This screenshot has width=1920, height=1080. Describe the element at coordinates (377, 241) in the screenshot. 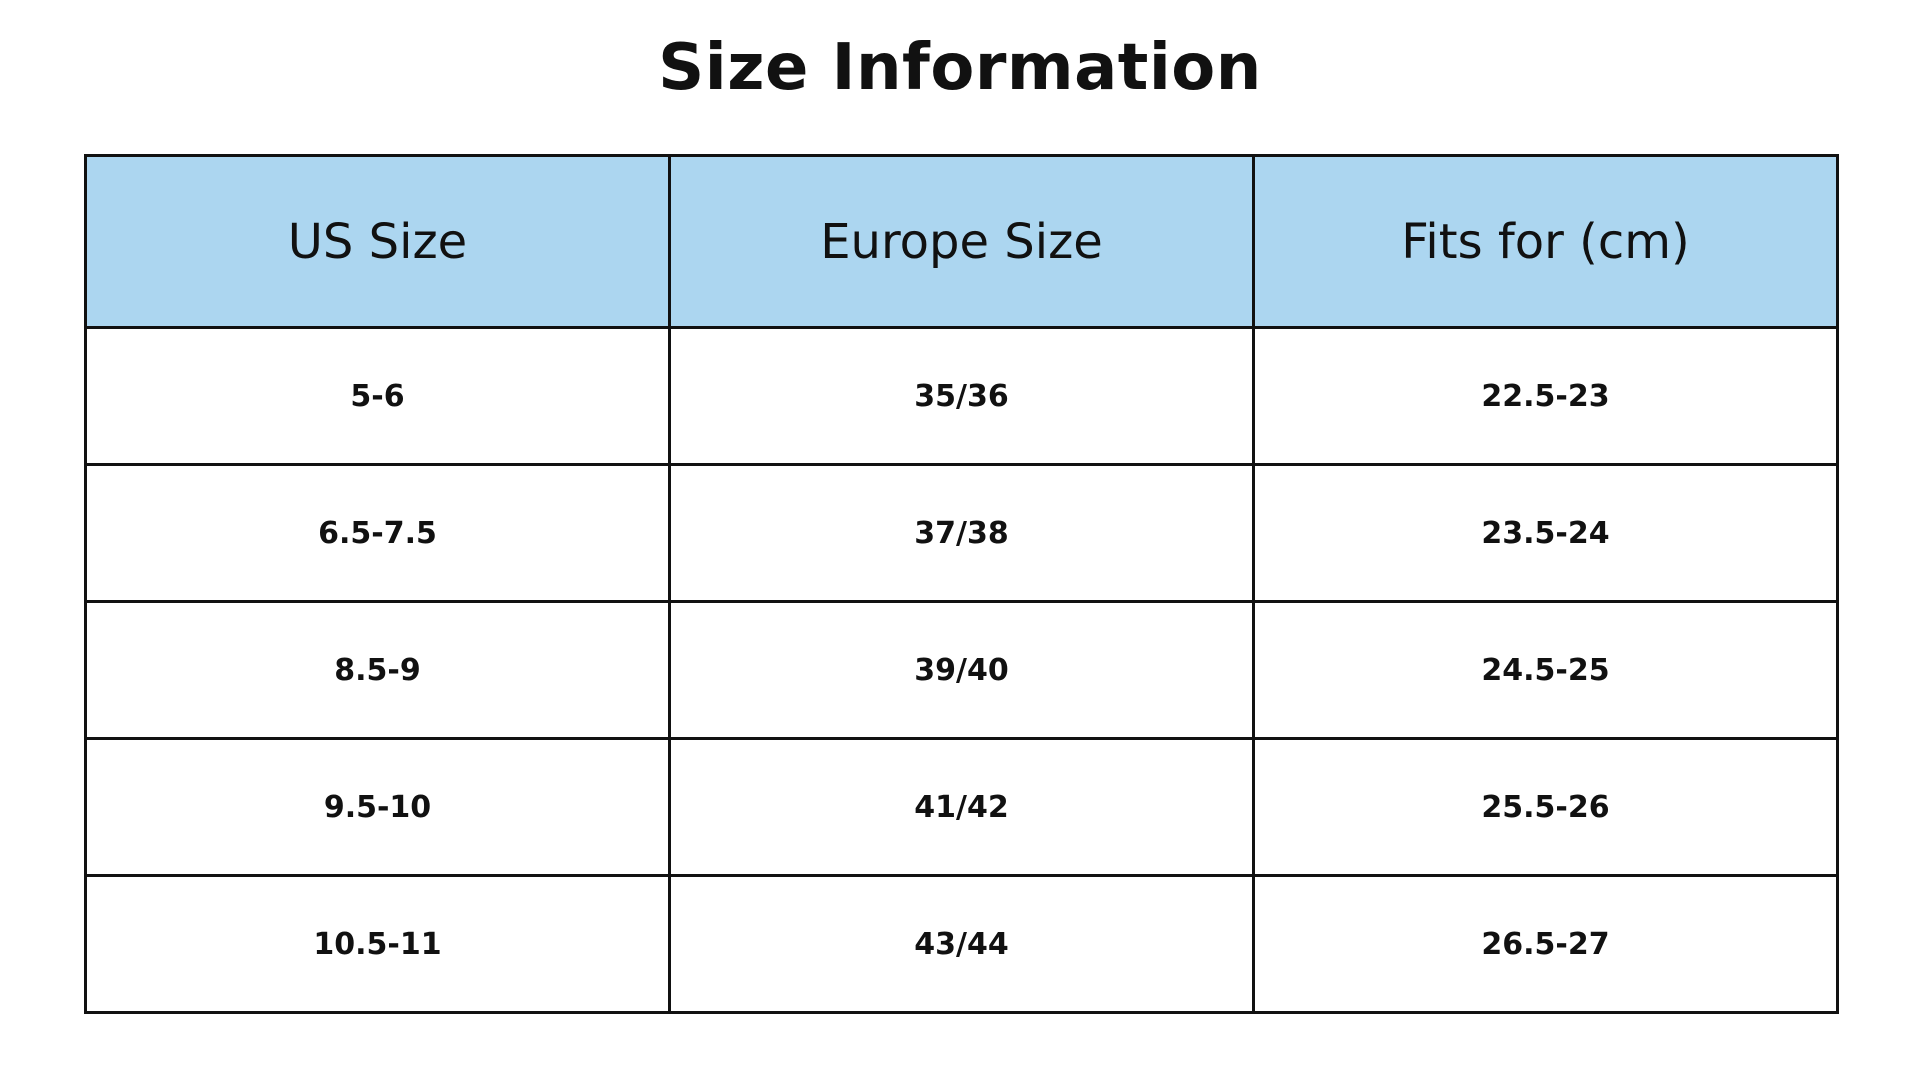

I see `column-header-us-size: US Size` at that location.